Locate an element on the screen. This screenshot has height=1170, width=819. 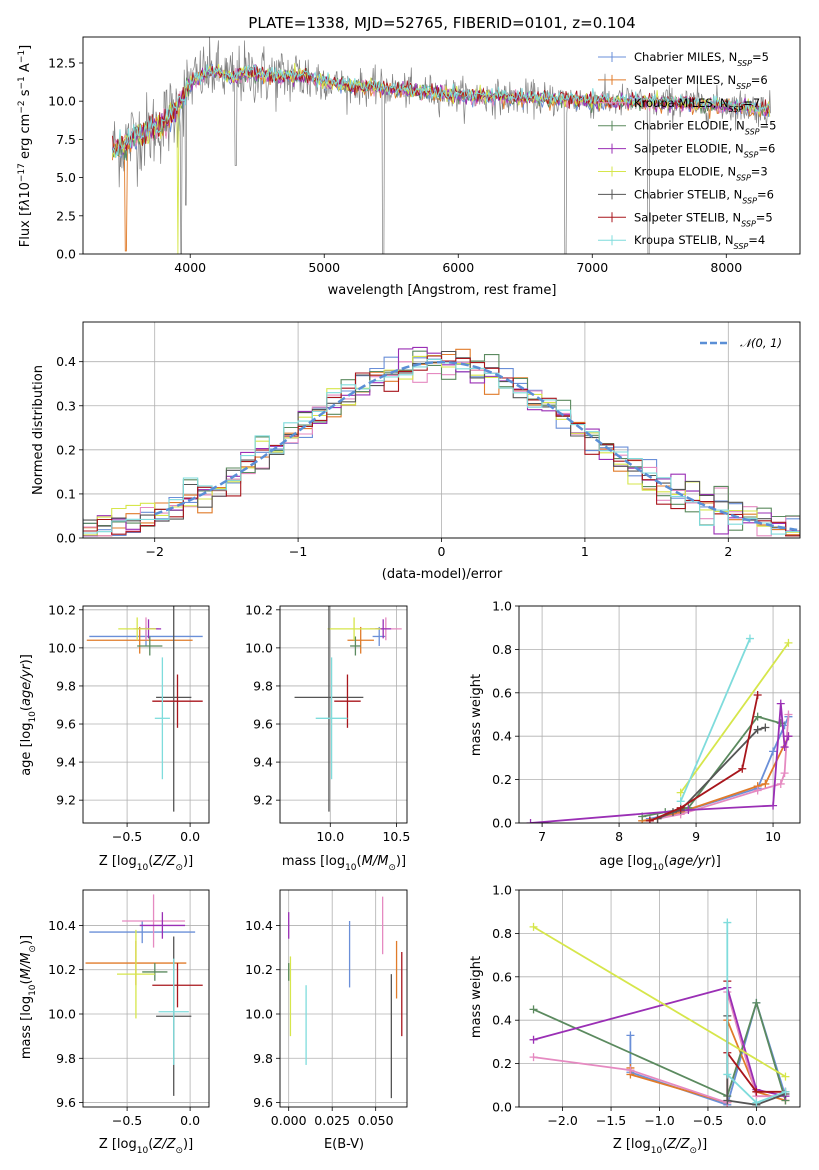
series-line-kroupa-stelib is located at coordinates (756, 1013).